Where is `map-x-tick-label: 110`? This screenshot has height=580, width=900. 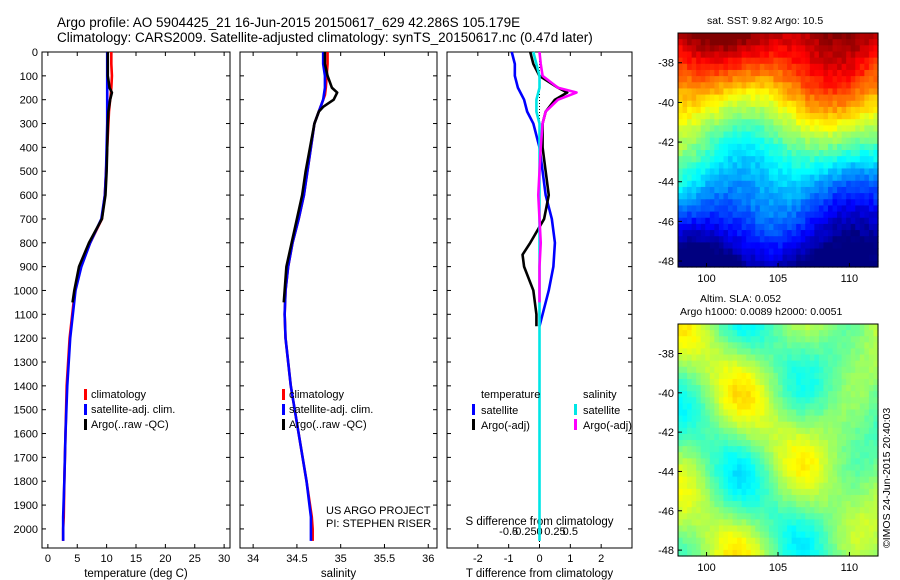
map-x-tick-label: 110 is located at coordinates (850, 568).